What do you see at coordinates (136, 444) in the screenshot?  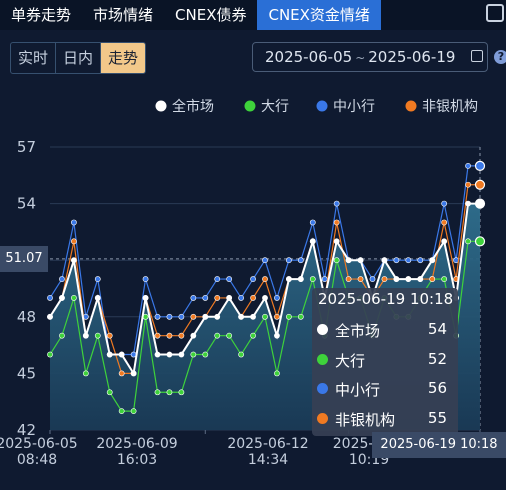 I see `x-tick-date: 2025-06-09` at bounding box center [136, 444].